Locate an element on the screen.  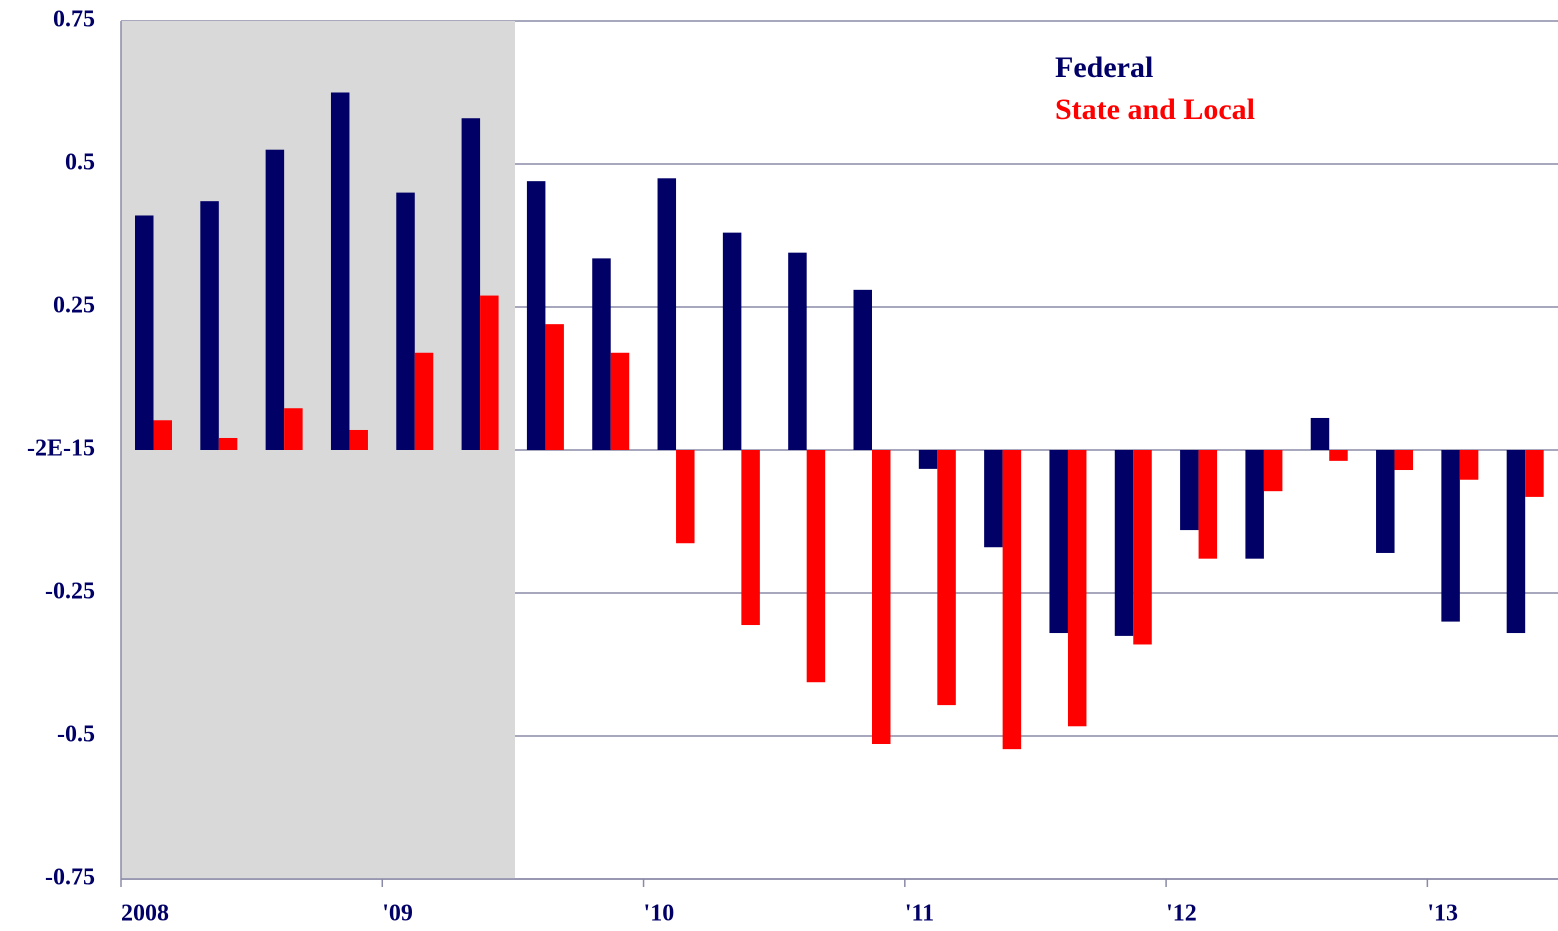
y-tick-label: -0.75 is located at coordinates (70, 878).